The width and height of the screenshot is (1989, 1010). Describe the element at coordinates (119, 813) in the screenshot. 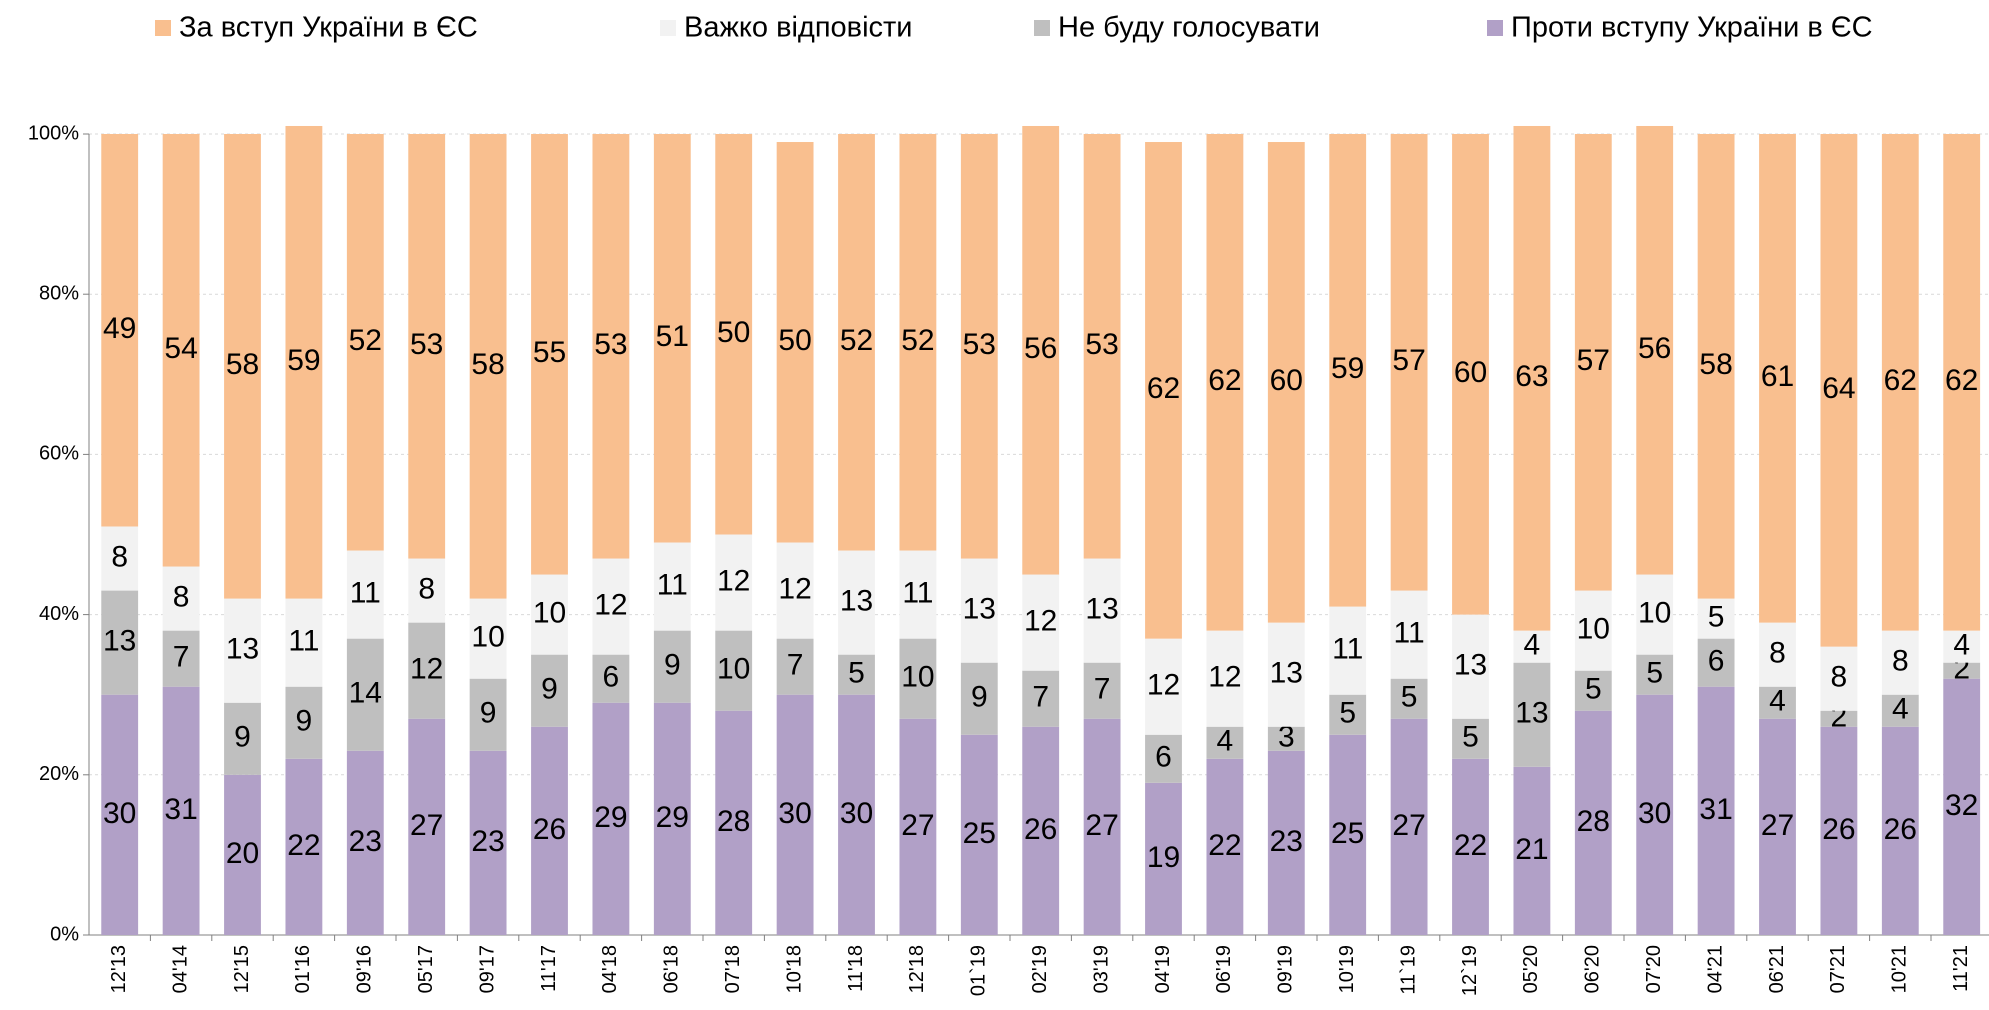

I see `data-label: 30` at that location.